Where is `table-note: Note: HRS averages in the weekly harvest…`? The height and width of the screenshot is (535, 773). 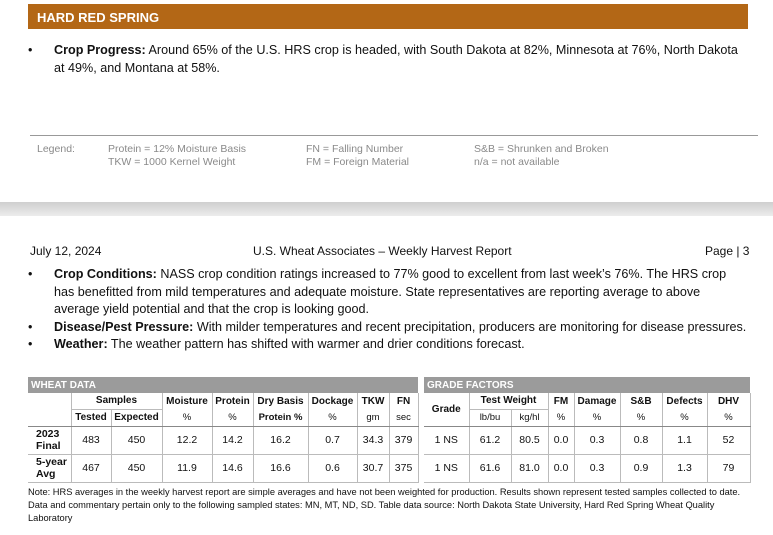 table-note: Note: HRS averages in the weekly harvest… is located at coordinates (384, 505).